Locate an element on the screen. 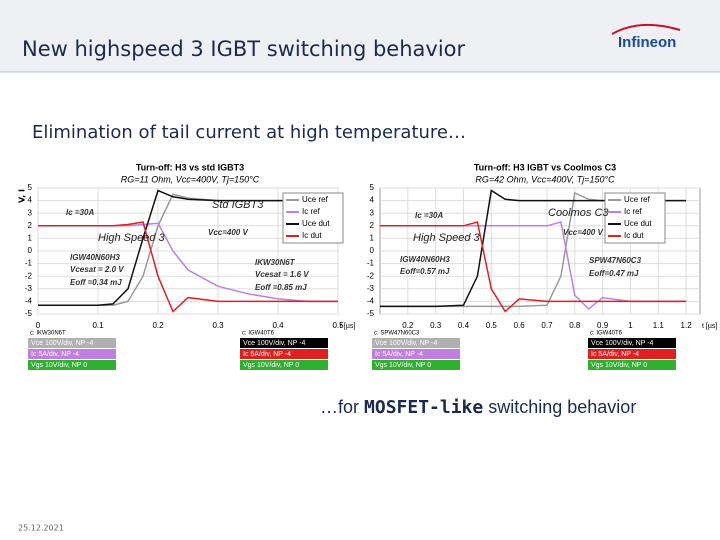 The height and width of the screenshot is (540, 720). x-tick-label: 0.3 is located at coordinates (436, 325).